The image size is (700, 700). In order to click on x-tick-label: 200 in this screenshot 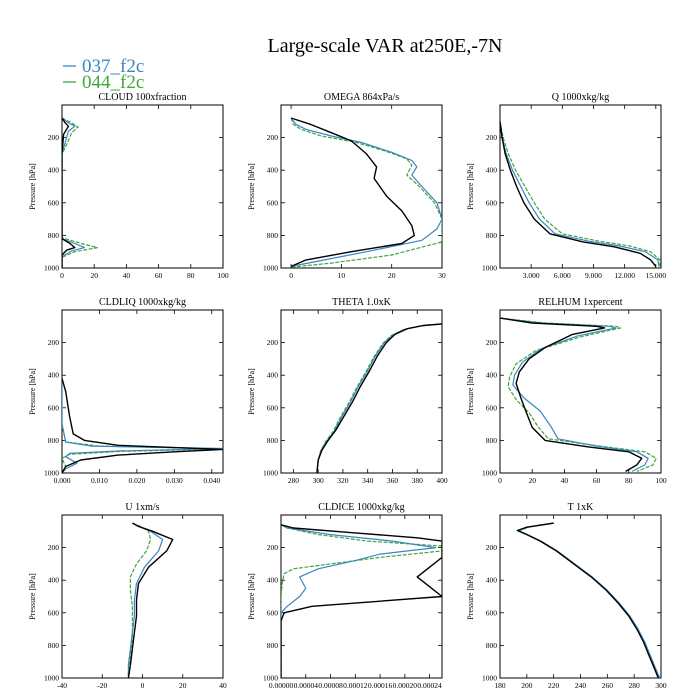, I will do `click(527, 685)`.